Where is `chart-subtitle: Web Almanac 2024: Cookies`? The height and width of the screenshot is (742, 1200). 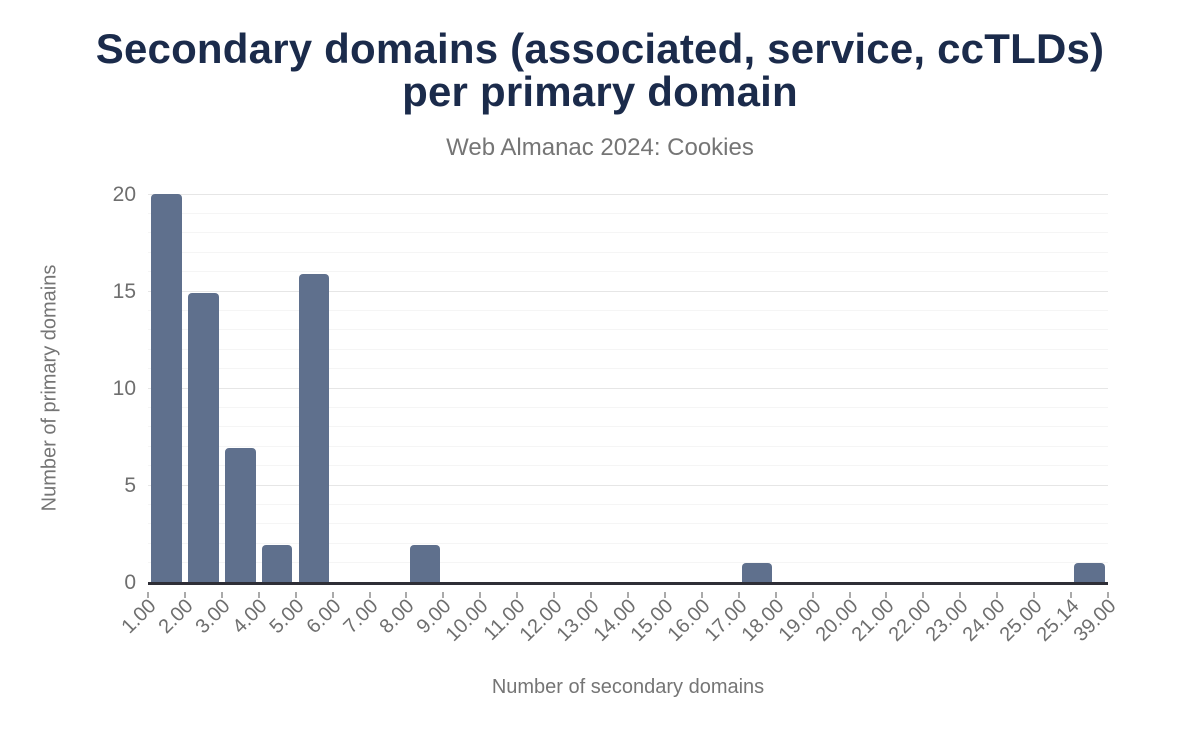
chart-subtitle: Web Almanac 2024: Cookies is located at coordinates (600, 147).